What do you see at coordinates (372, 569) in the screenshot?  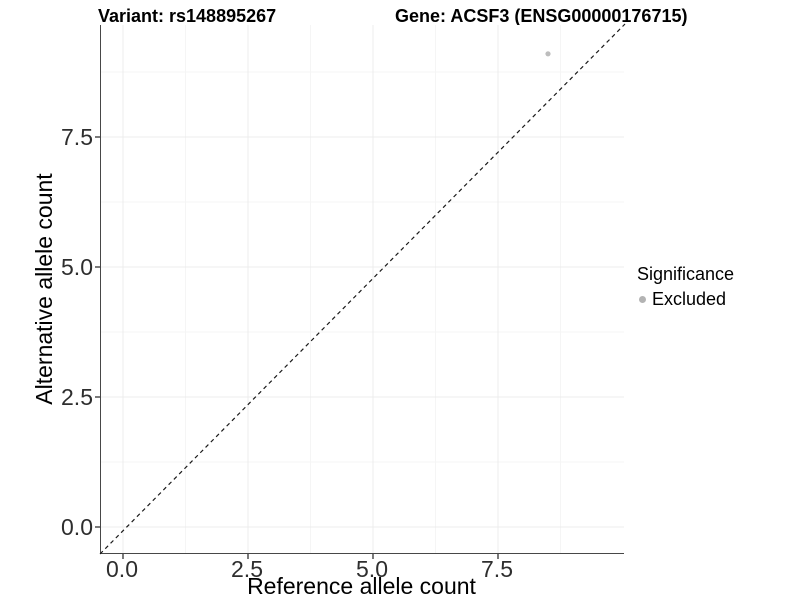 I see `x-tick-label: 5.0` at bounding box center [372, 569].